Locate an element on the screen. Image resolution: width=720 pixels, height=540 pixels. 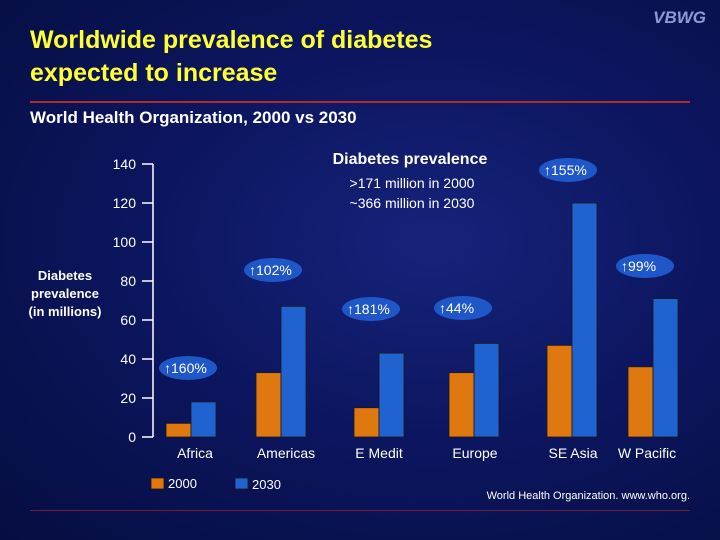
chart-title: Diabetes prevalence is located at coordinates (410, 159).